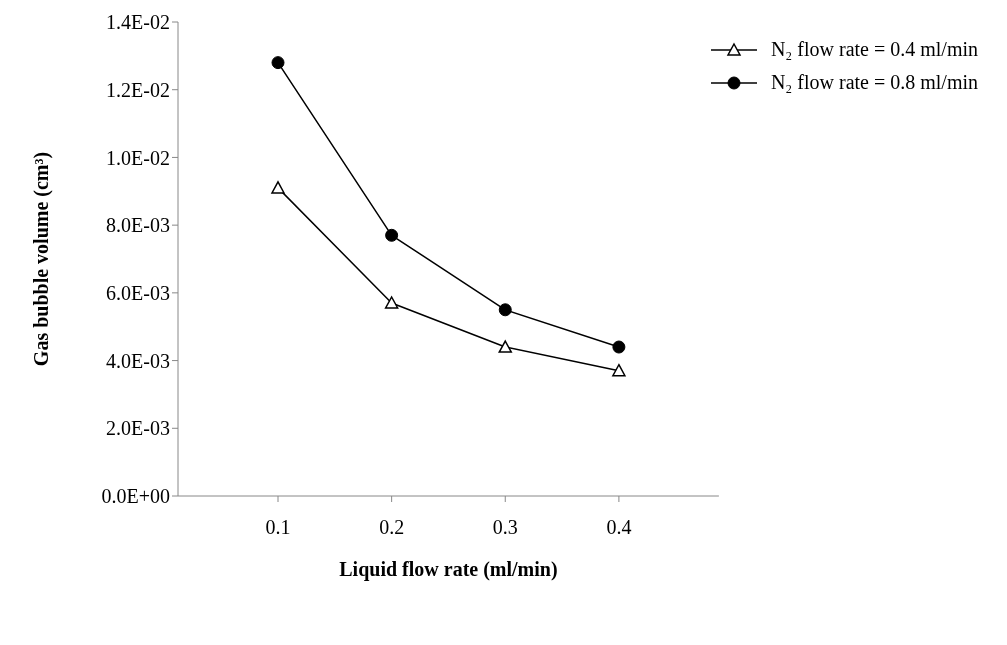 This screenshot has width=1007, height=645. Describe the element at coordinates (41, 259) in the screenshot. I see `y-axis-title: Gas bubble volume (cm³)` at that location.